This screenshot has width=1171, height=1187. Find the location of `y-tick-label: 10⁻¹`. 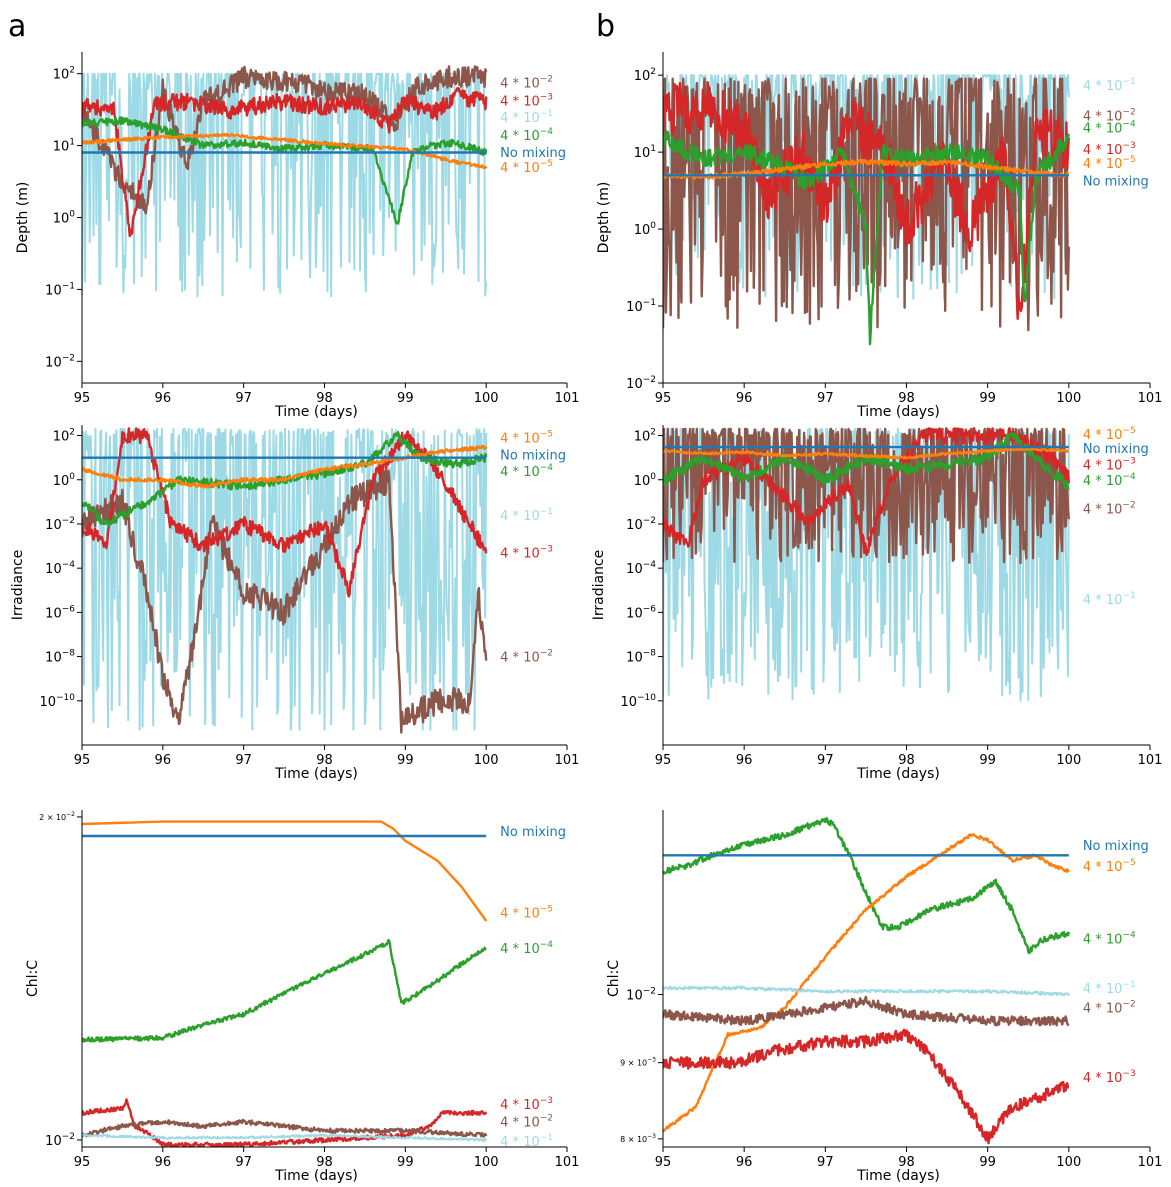

y-tick-label: 10⁻¹ is located at coordinates (641, 306).